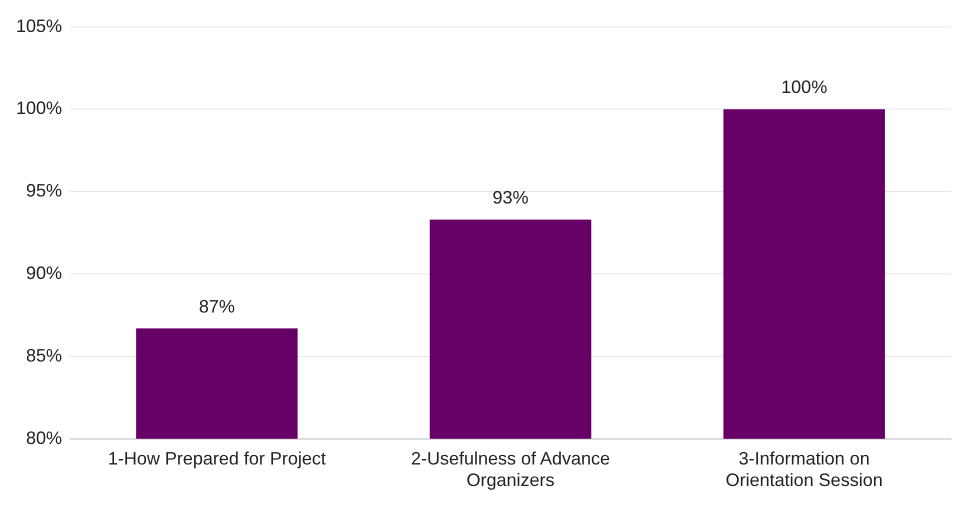  Describe the element at coordinates (216, 306) in the screenshot. I see `data-label: 87%` at that location.